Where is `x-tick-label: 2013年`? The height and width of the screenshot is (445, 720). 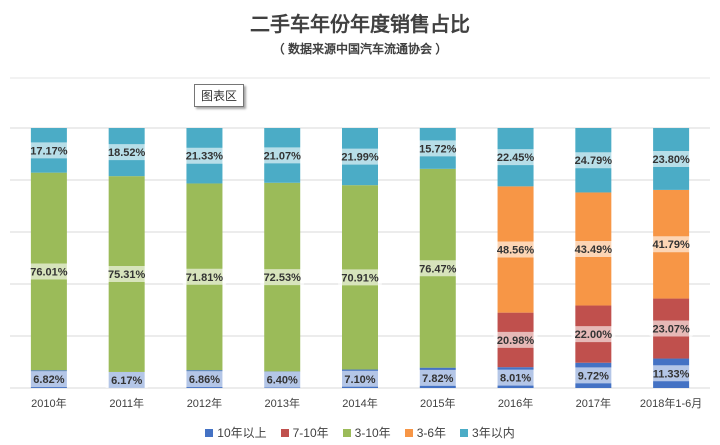
x-tick-label: 2013年 is located at coordinates (281, 403).